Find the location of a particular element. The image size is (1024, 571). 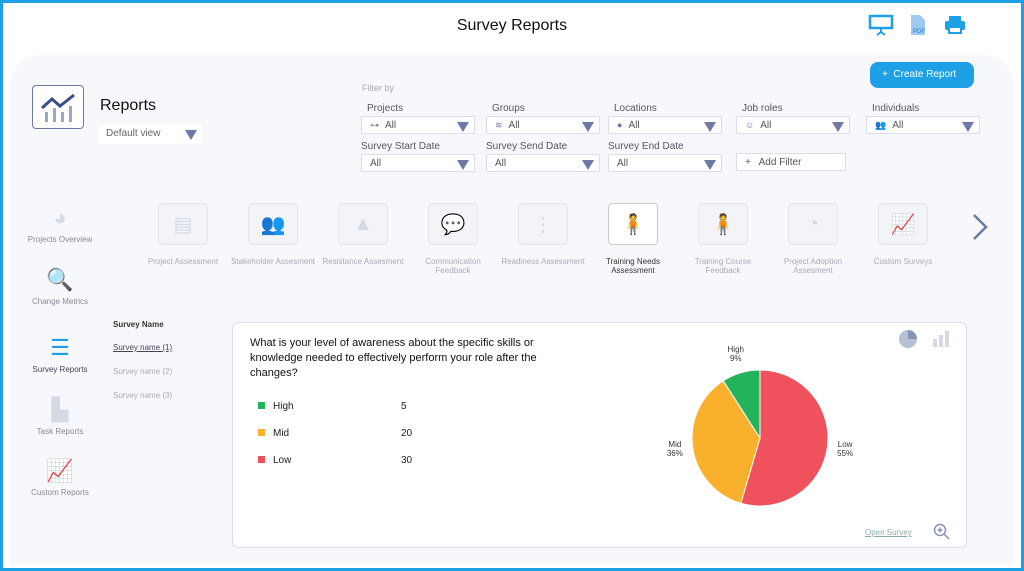

filter-icon: ☺ is located at coordinates (750, 125).